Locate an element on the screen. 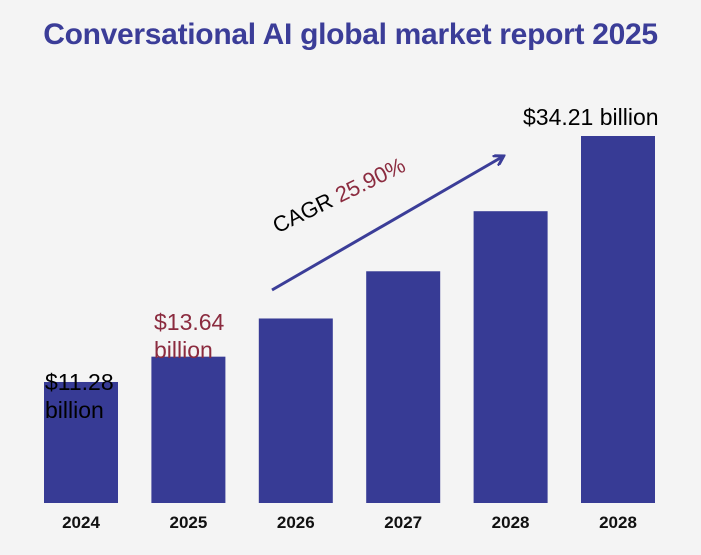 The image size is (701, 555). value-label-2024-unit: billion is located at coordinates (74, 410).